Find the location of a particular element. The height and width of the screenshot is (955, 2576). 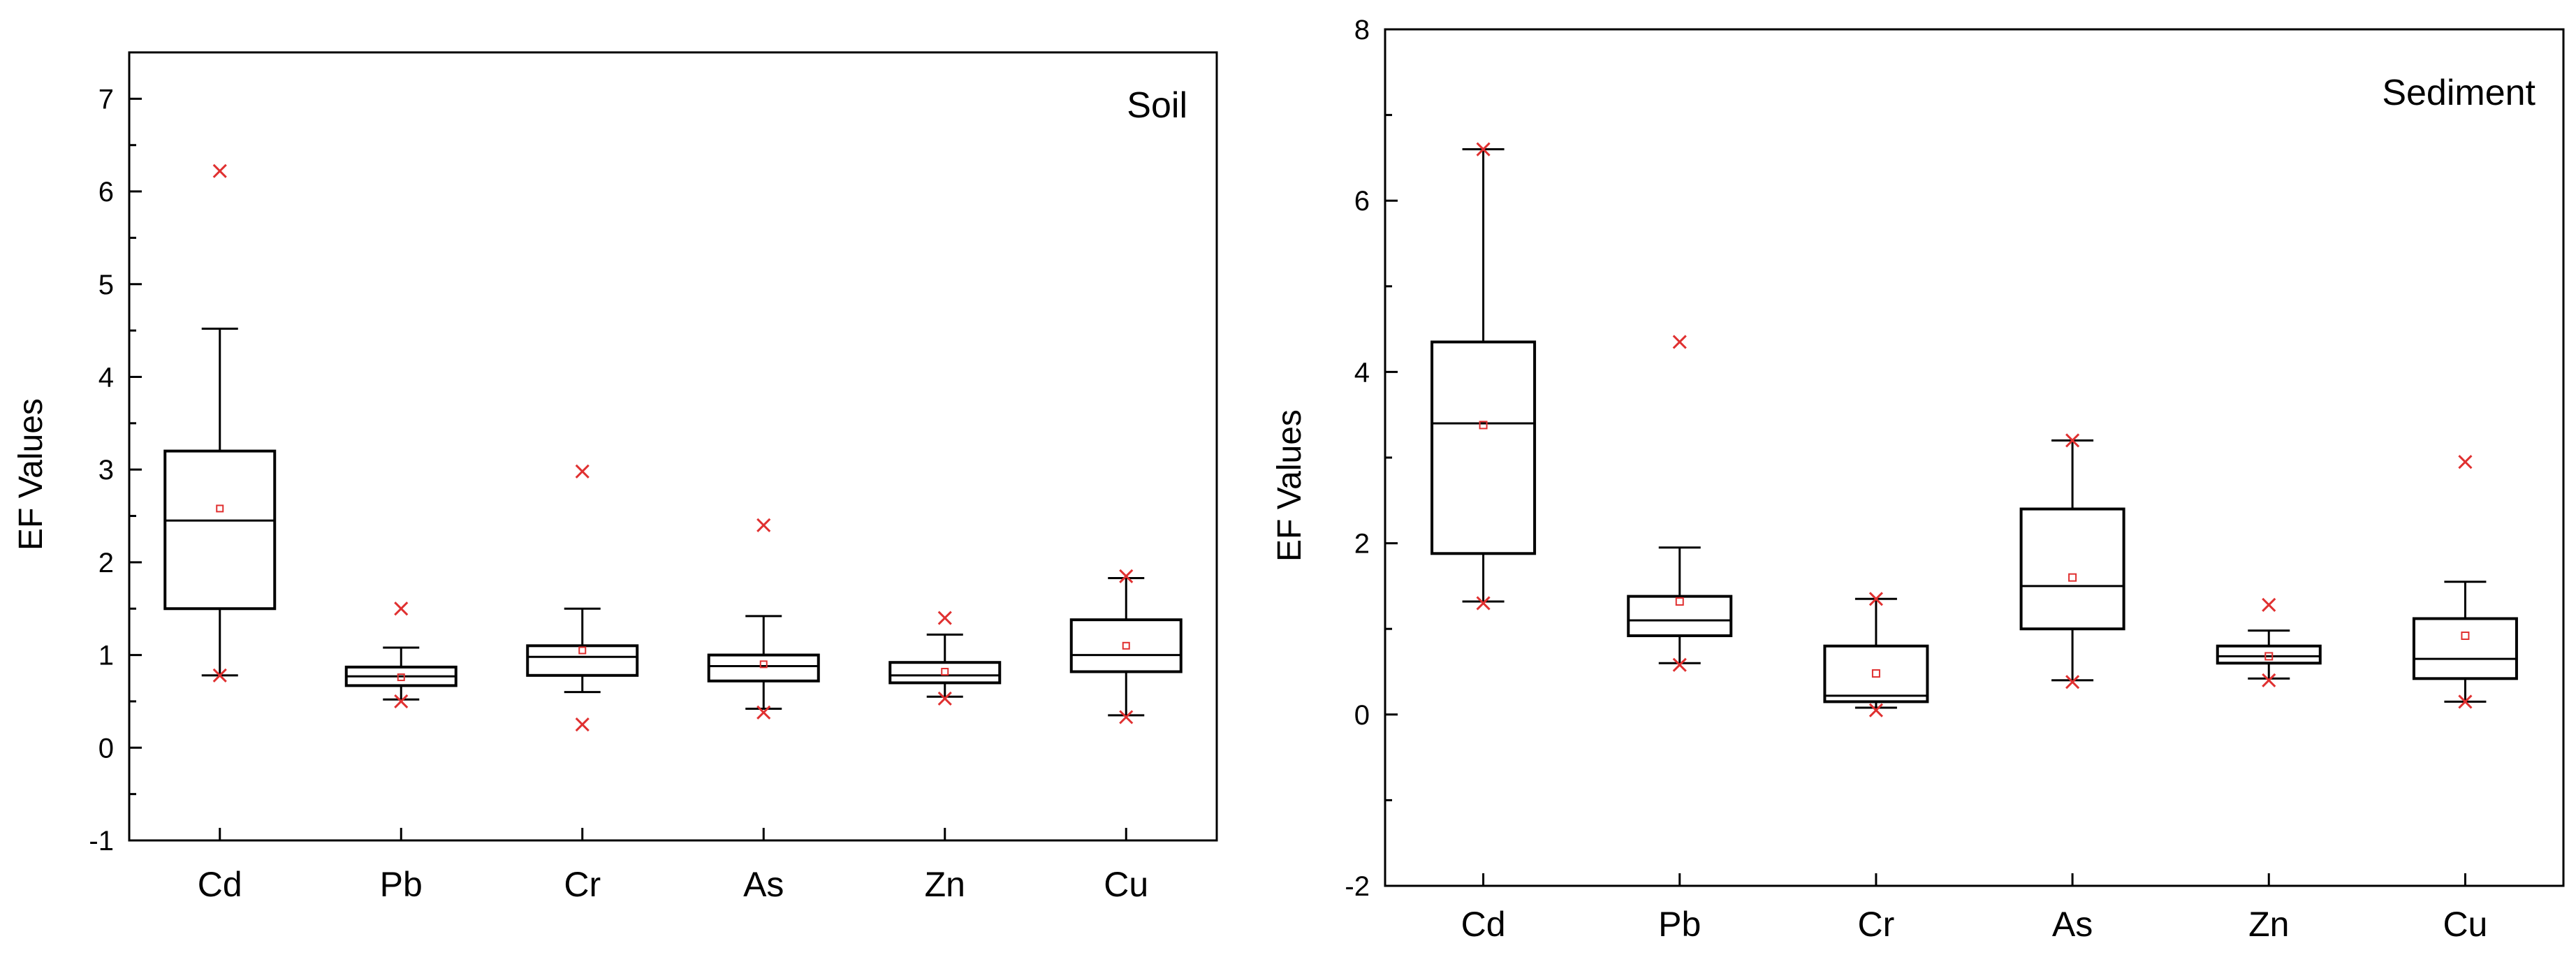

soil-xtick-label-cr: Cr is located at coordinates (582, 884).